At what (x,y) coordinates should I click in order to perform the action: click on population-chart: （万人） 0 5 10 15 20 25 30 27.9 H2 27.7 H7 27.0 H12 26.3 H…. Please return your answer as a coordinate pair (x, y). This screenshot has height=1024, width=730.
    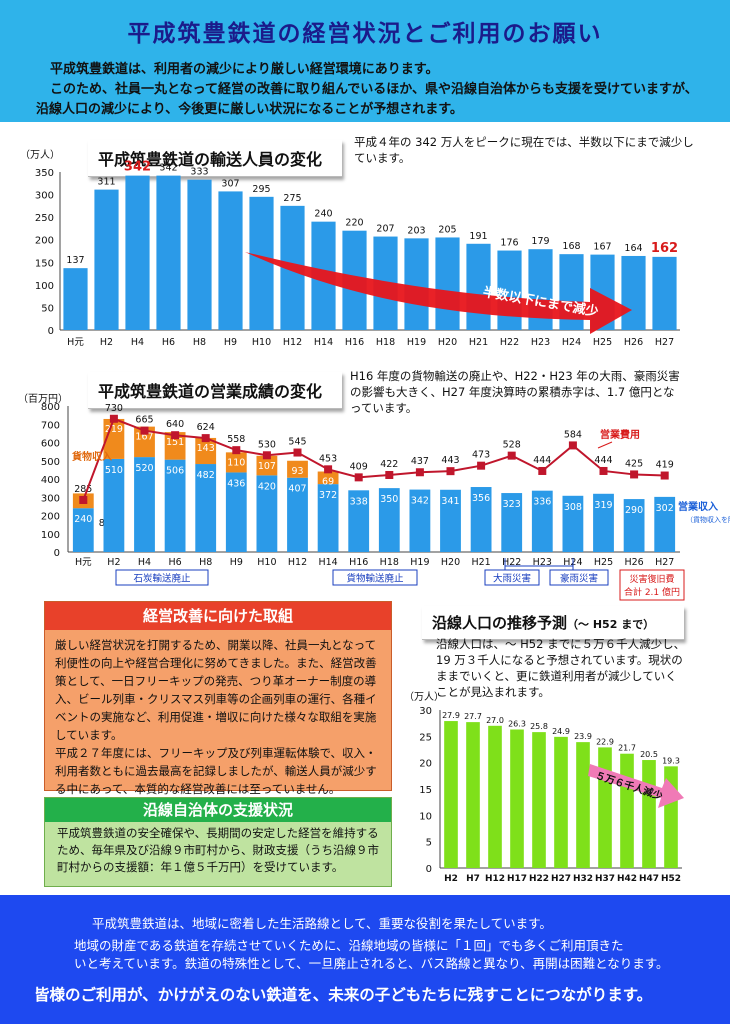
    Looking at the image, I should click on (544, 787).